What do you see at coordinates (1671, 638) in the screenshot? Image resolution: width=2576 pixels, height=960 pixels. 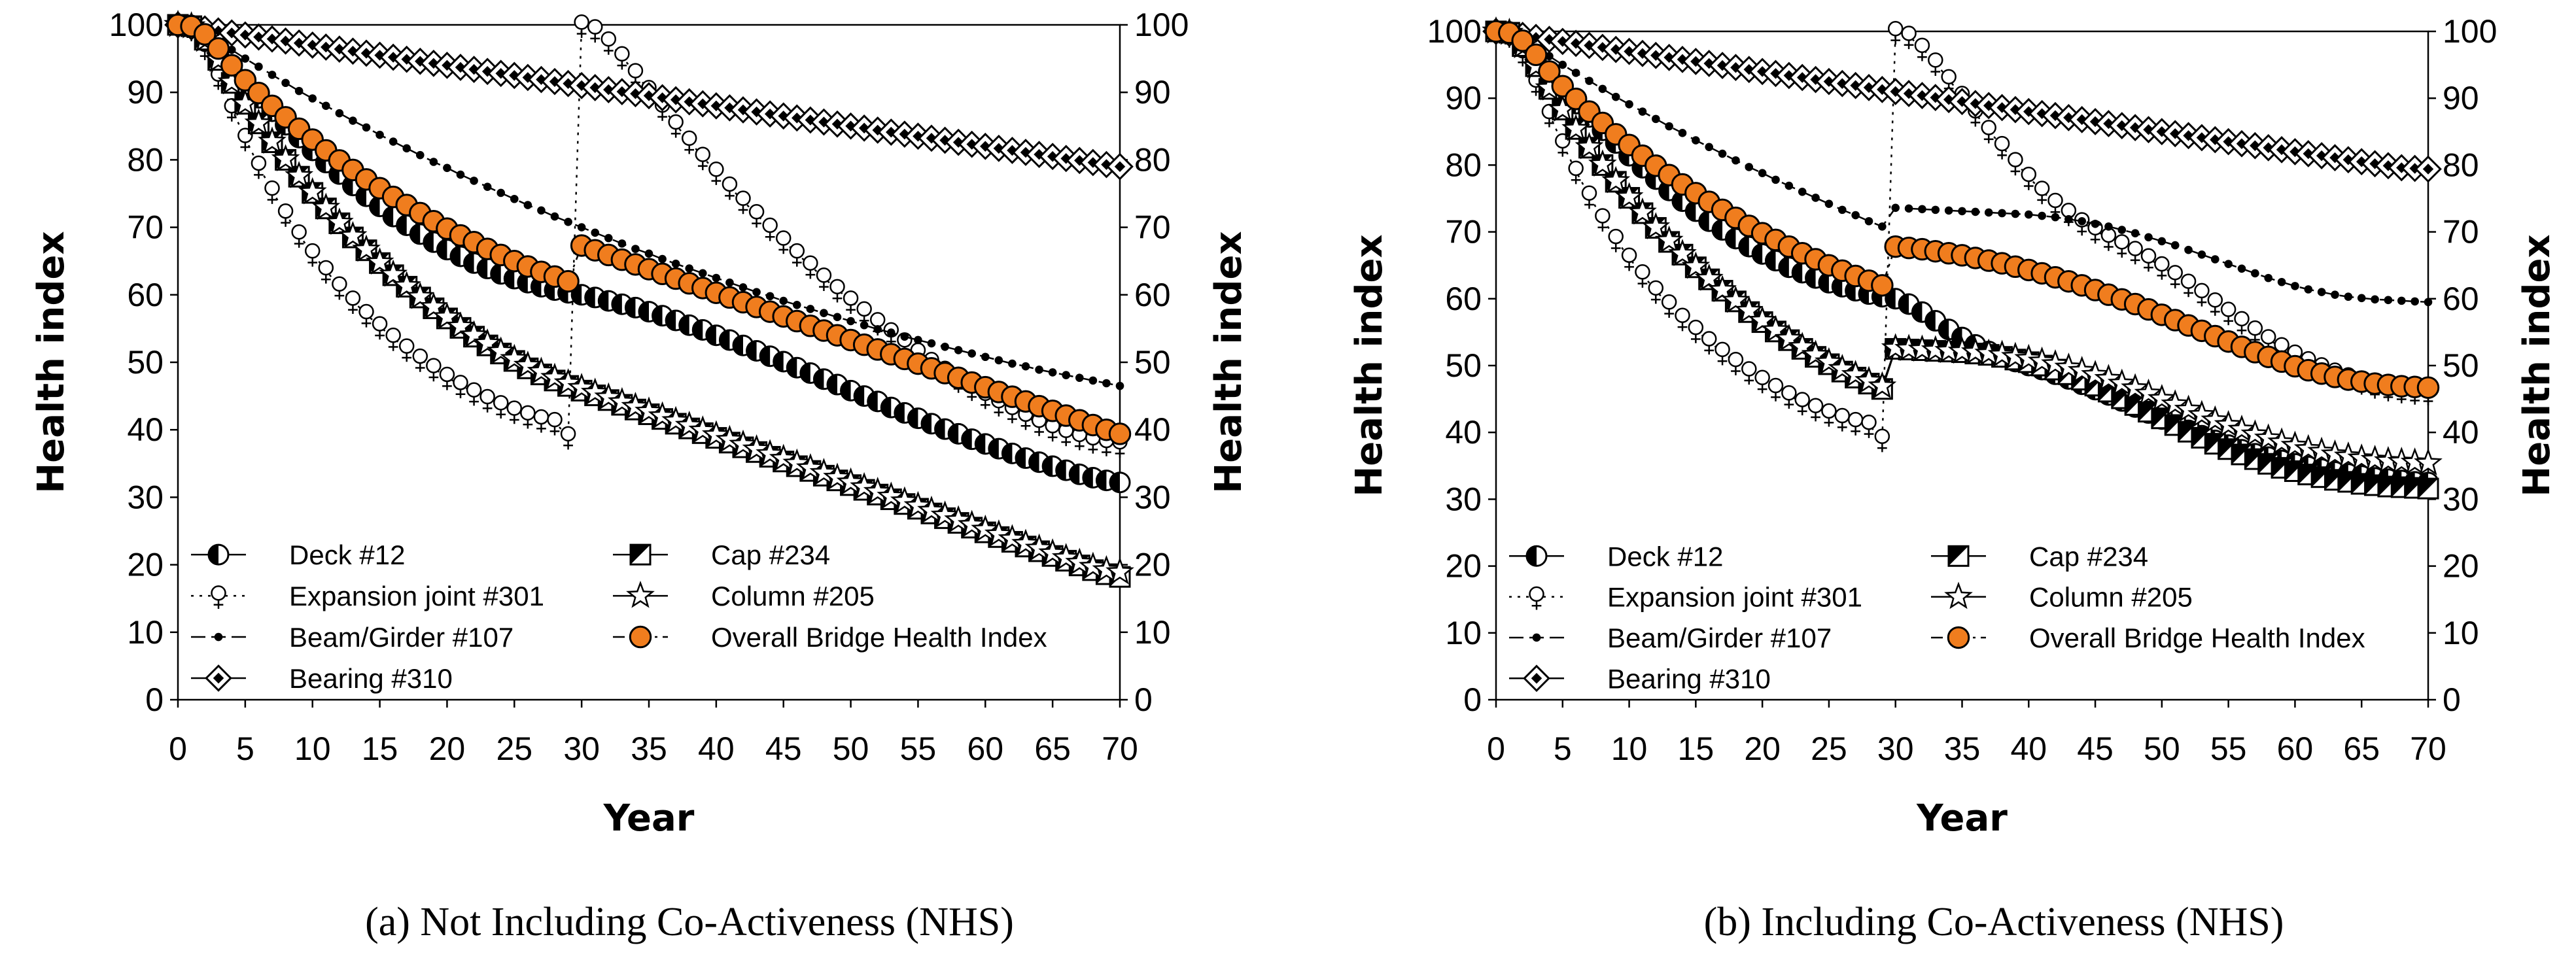 I see `legend-entry: Beam/Girder #107` at bounding box center [1671, 638].